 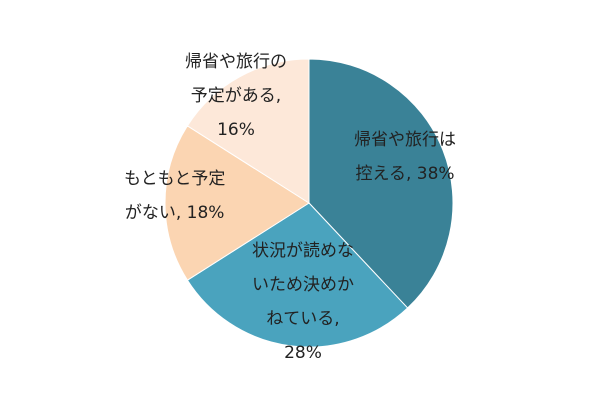 I want to click on slice-label-line: がない, 18%, so click(x=174, y=213).